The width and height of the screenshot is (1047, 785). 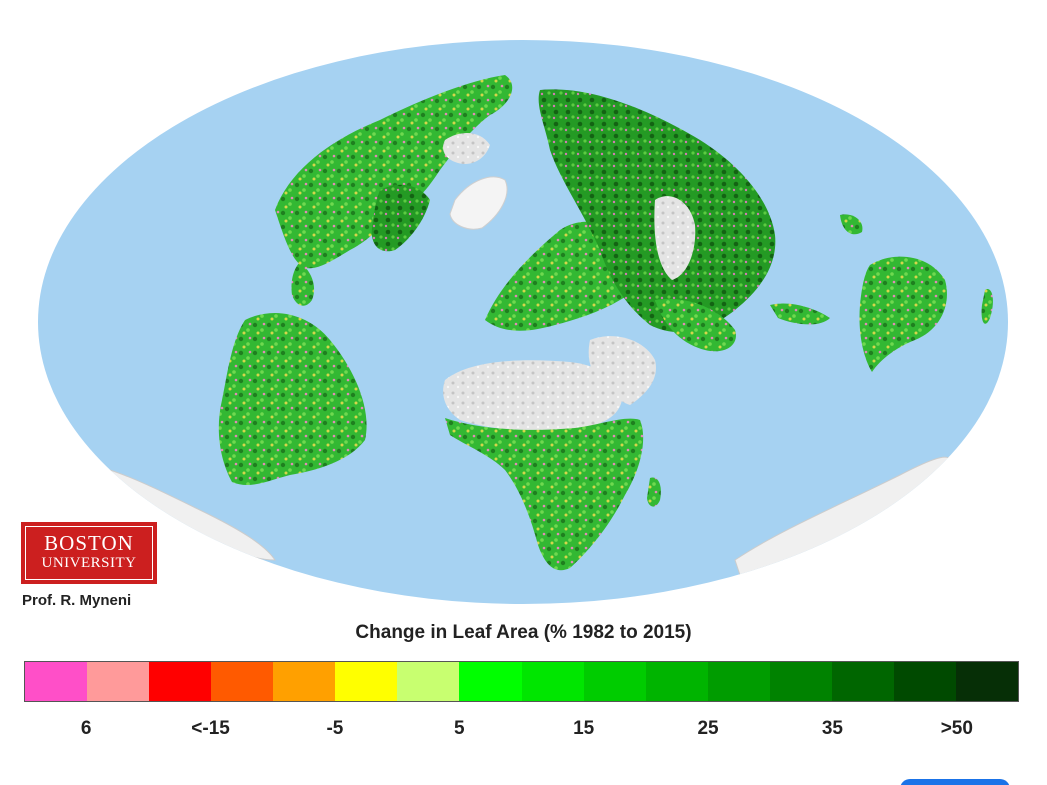 I want to click on legend-tick-label: 35, so click(x=832, y=728).